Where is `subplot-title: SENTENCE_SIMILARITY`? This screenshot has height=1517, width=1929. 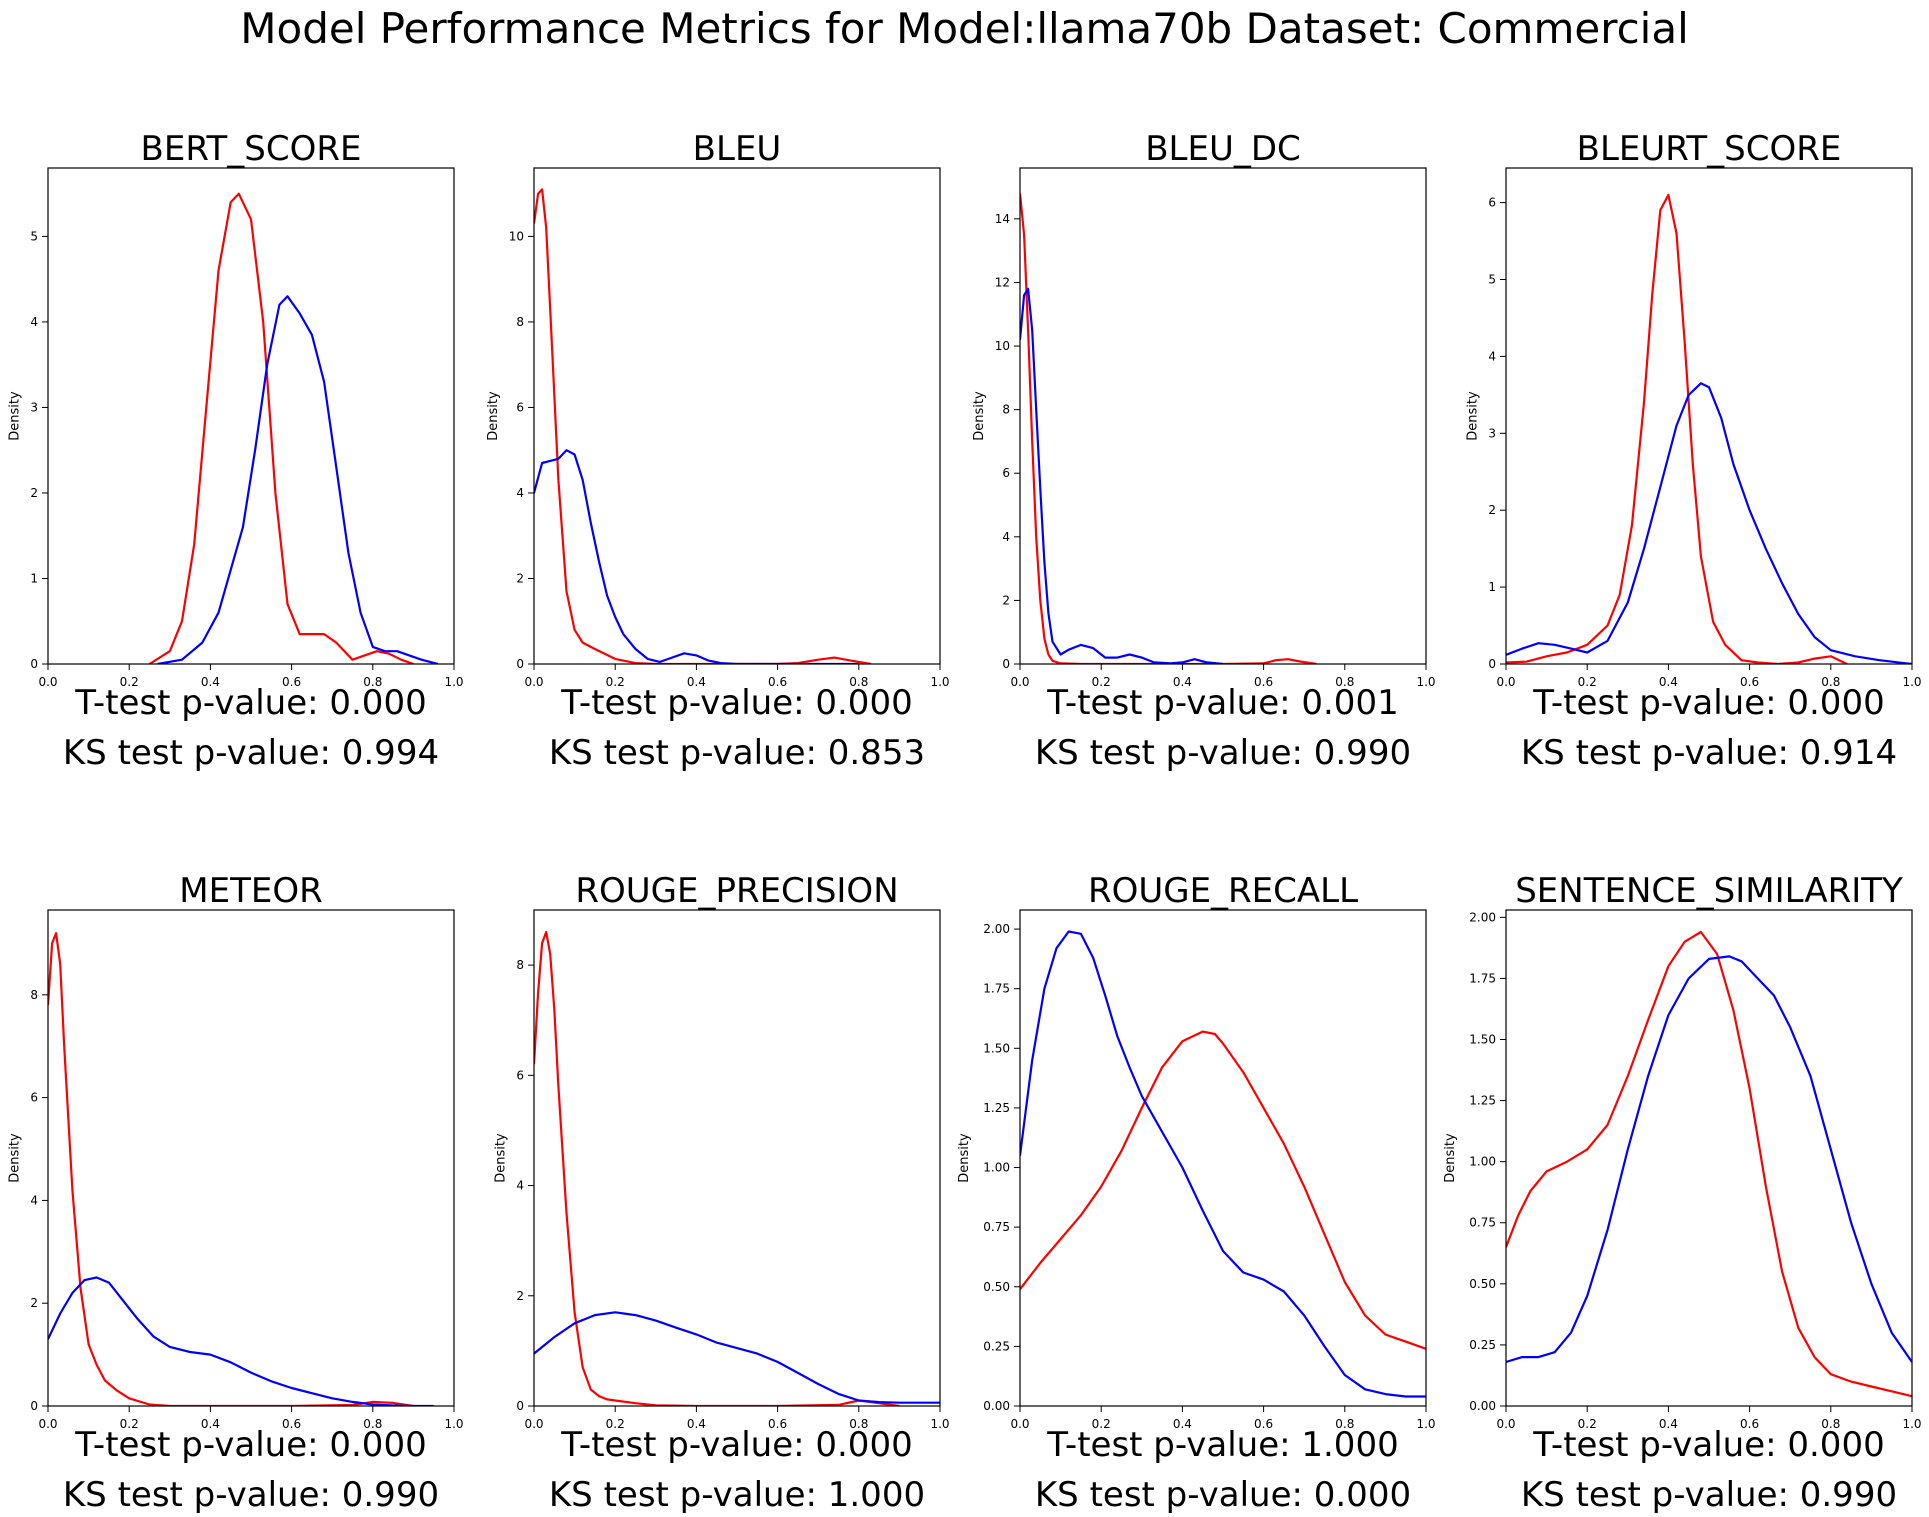
subplot-title: SENTENCE_SIMILARITY is located at coordinates (1709, 891).